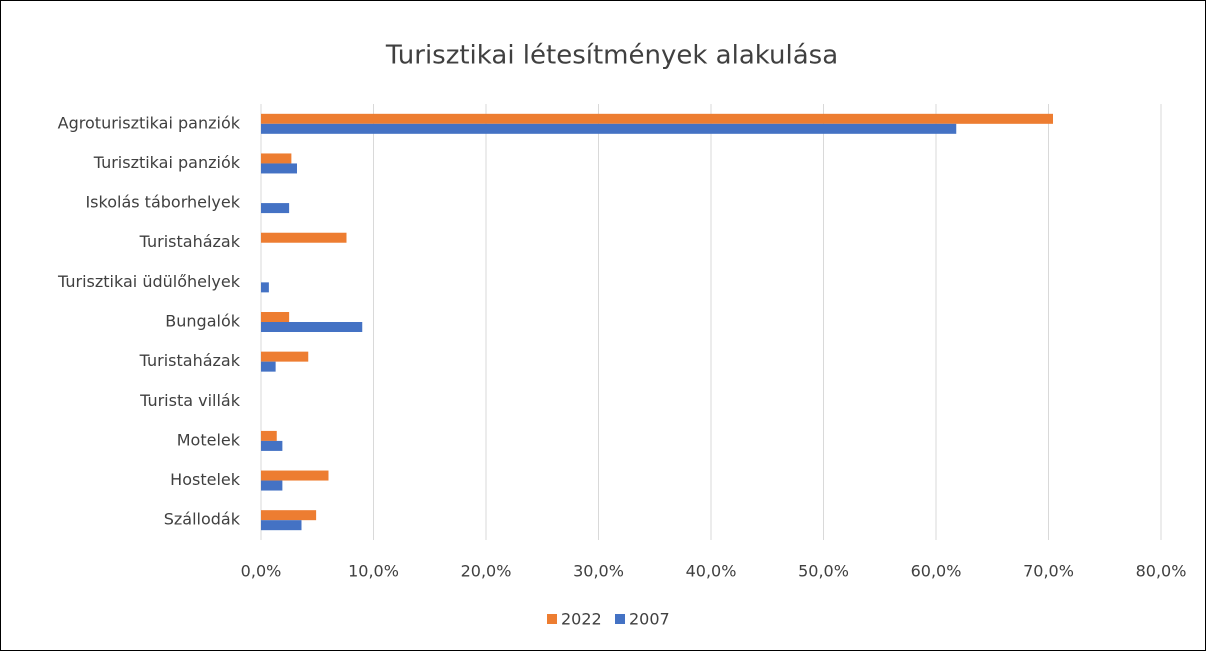 The image size is (1206, 651). Describe the element at coordinates (649, 619) in the screenshot. I see `legend-label: 2007` at that location.